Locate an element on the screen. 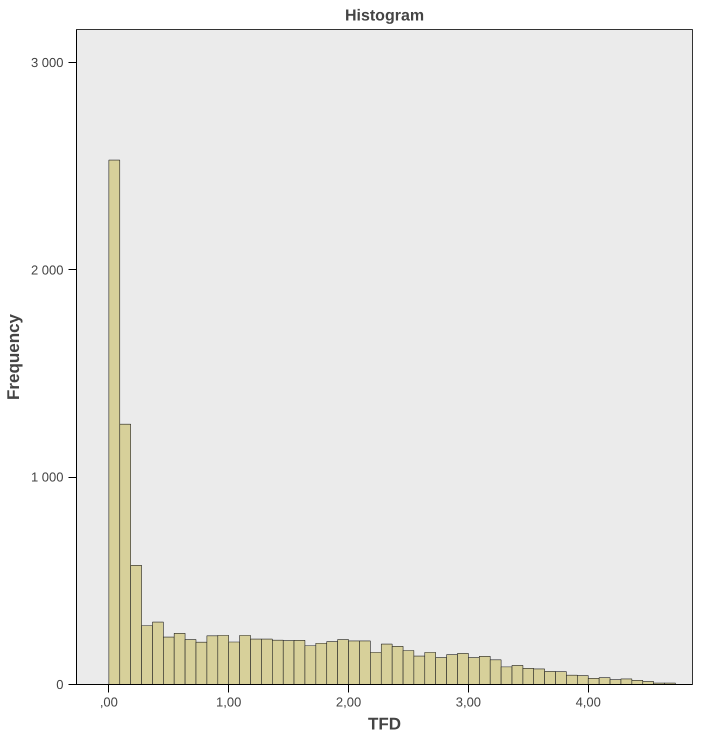  x-tick-label: 1,00 is located at coordinates (229, 702).